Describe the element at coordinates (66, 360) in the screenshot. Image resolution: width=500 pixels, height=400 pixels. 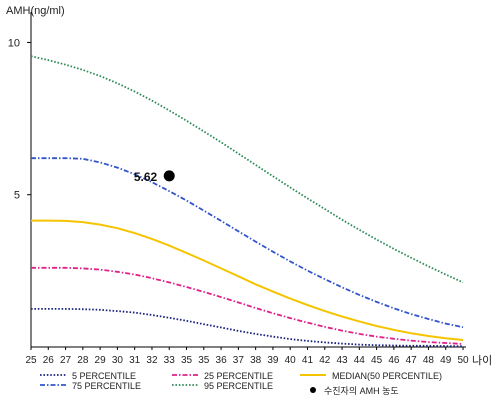
I see `x-tick-label: 27` at that location.